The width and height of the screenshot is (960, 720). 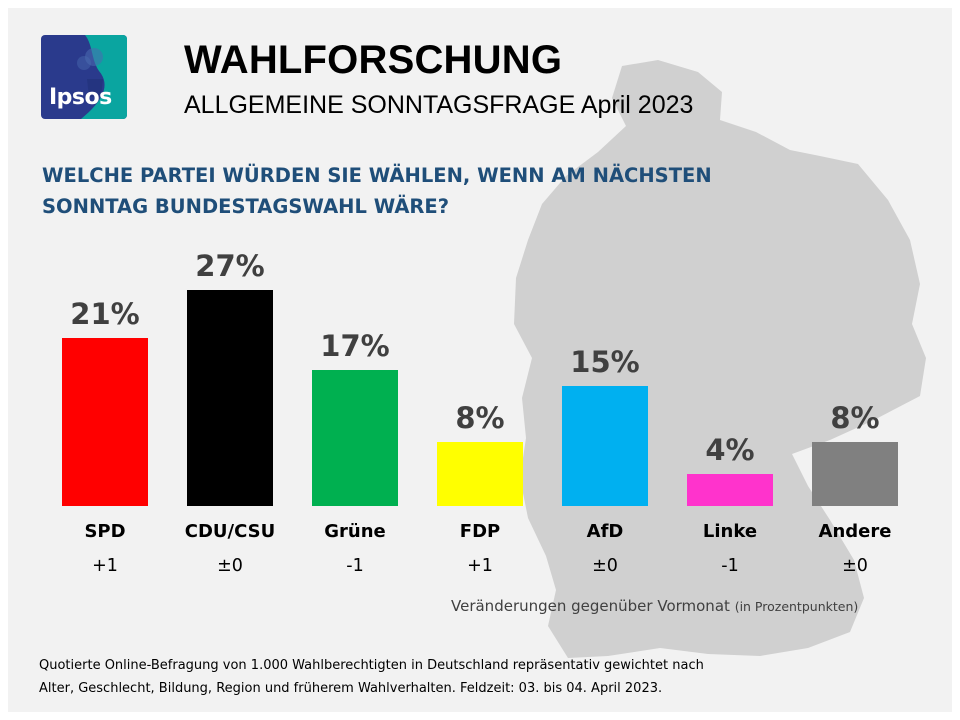 I want to click on change-label-andere: ±0, so click(x=855, y=566).